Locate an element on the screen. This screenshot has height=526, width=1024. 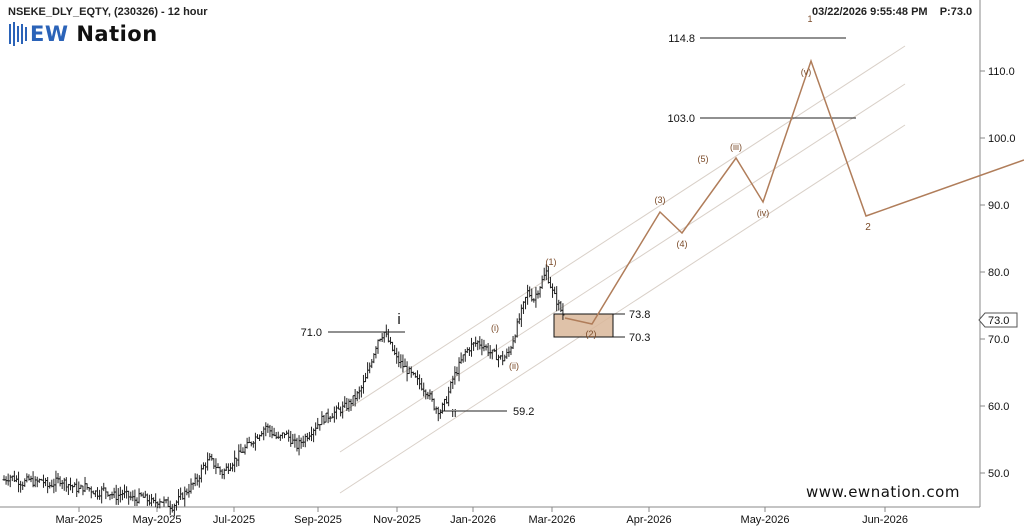
wave-label-iv: (iv) is located at coordinates (763, 213).